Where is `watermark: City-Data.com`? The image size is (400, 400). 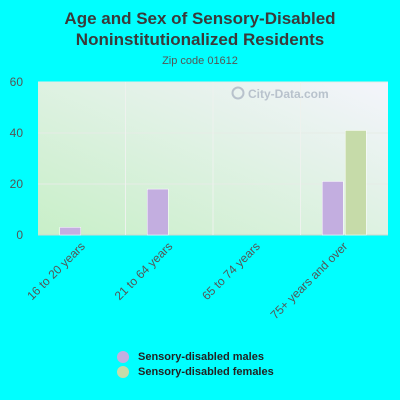 watermark: City-Data.com is located at coordinates (280, 93).